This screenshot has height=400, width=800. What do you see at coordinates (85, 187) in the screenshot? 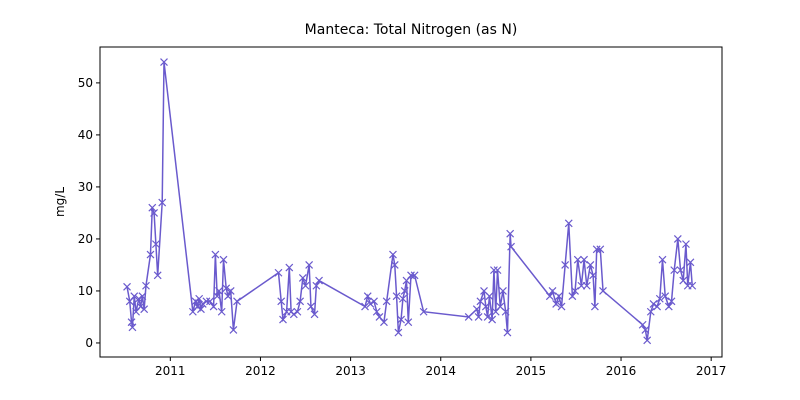
I see `y-tick-label: 30` at bounding box center [85, 187].